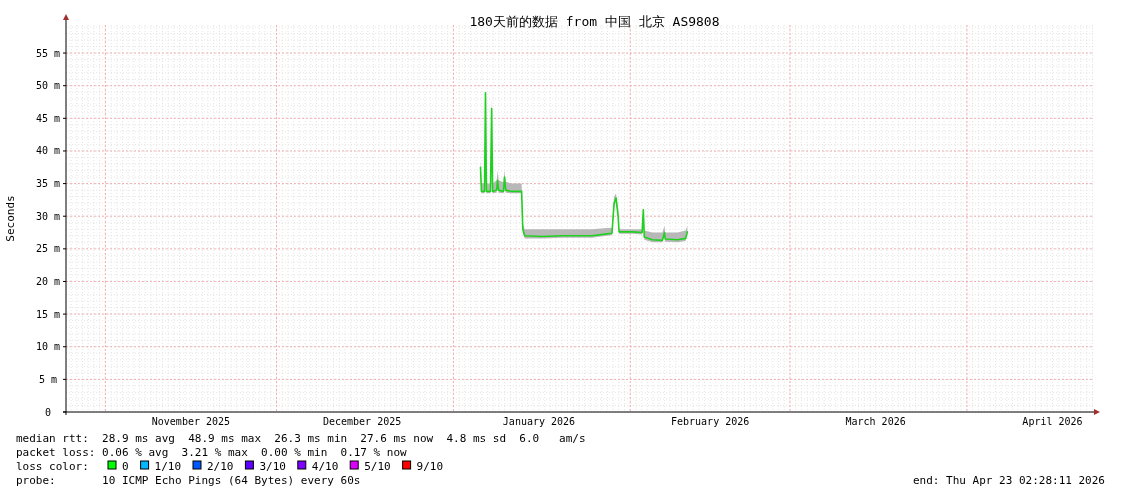  What do you see at coordinates (377, 466) in the screenshot?
I see `text: 5/10` at bounding box center [377, 466].